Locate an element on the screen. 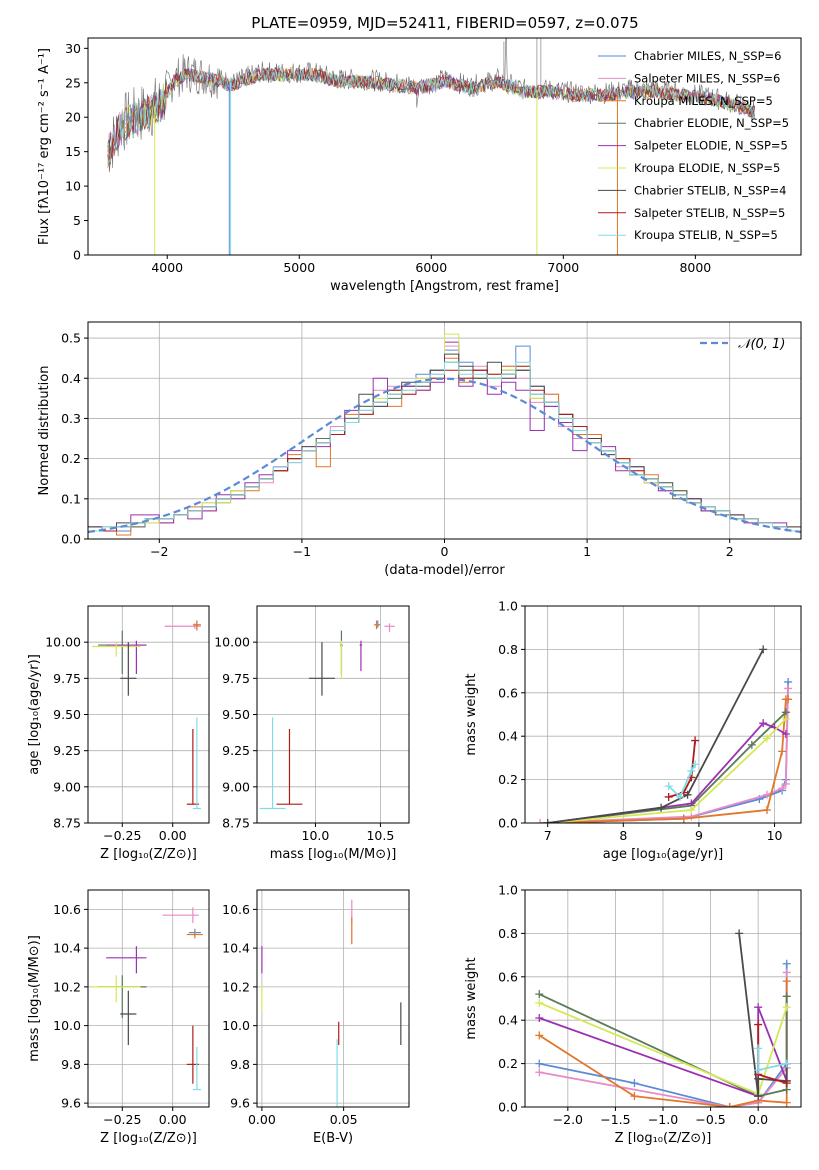 The height and width of the screenshot is (1170, 819). x-tick-label: −0.5 is located at coordinates (710, 1119).